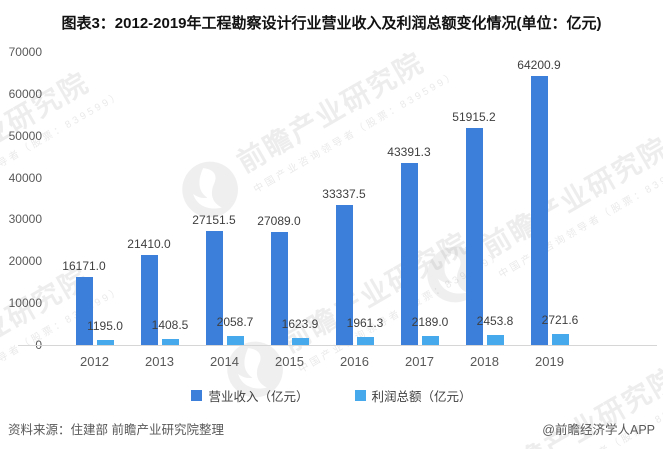 The image size is (663, 449). Describe the element at coordinates (495, 320) in the screenshot. I see `value-label-profit: 2453.8` at that location.